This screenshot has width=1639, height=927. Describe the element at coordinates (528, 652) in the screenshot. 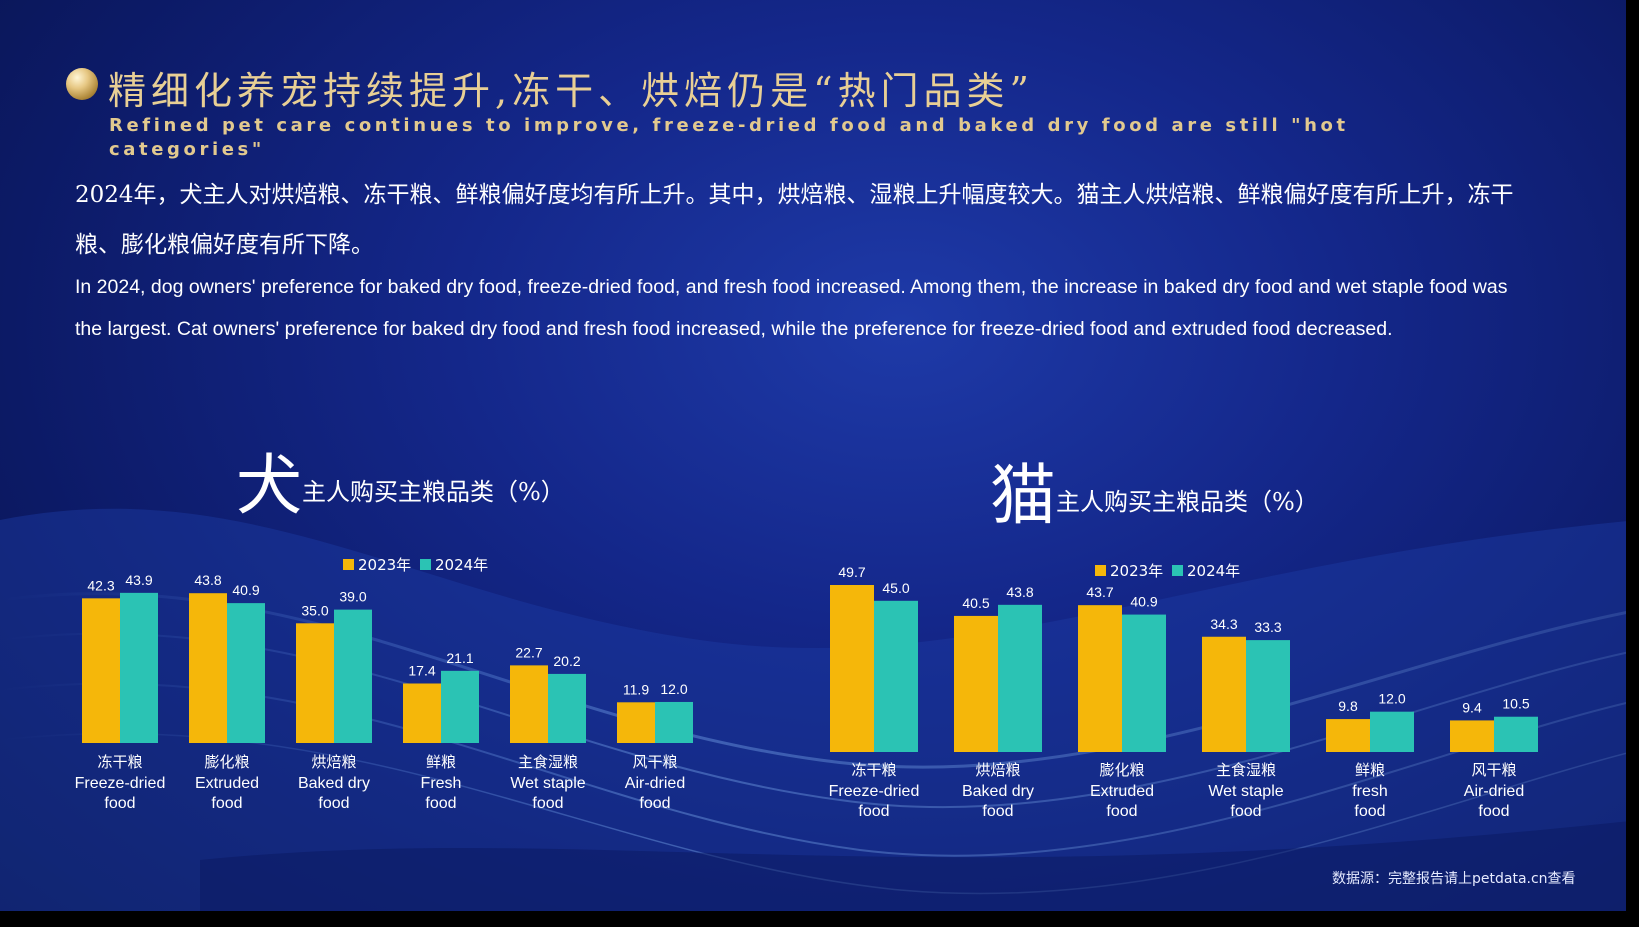

I see `dog-value-label-4-0: 22.7` at that location.